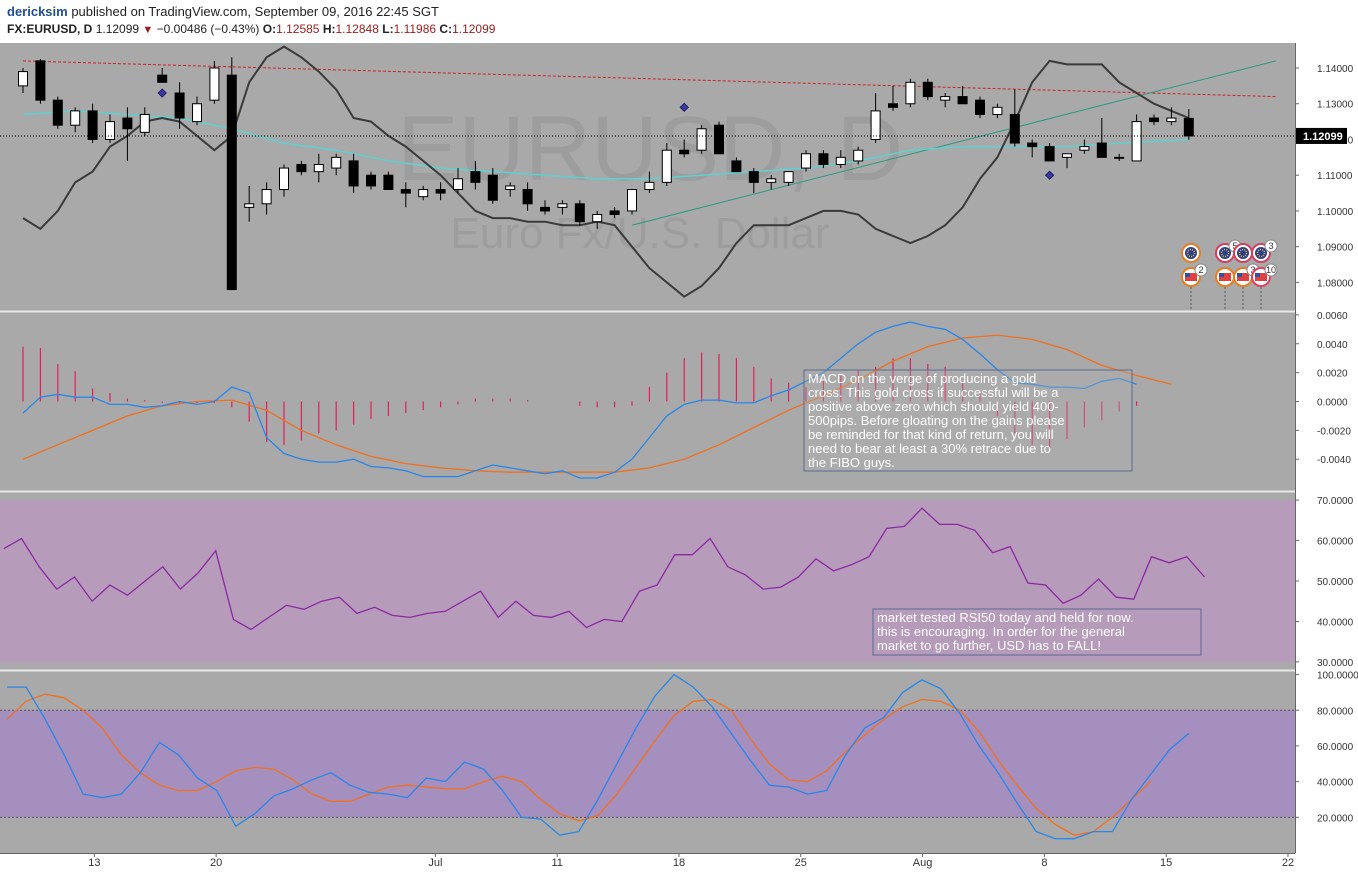  Describe the element at coordinates (647, 764) in the screenshot. I see `stochastic-band` at that location.